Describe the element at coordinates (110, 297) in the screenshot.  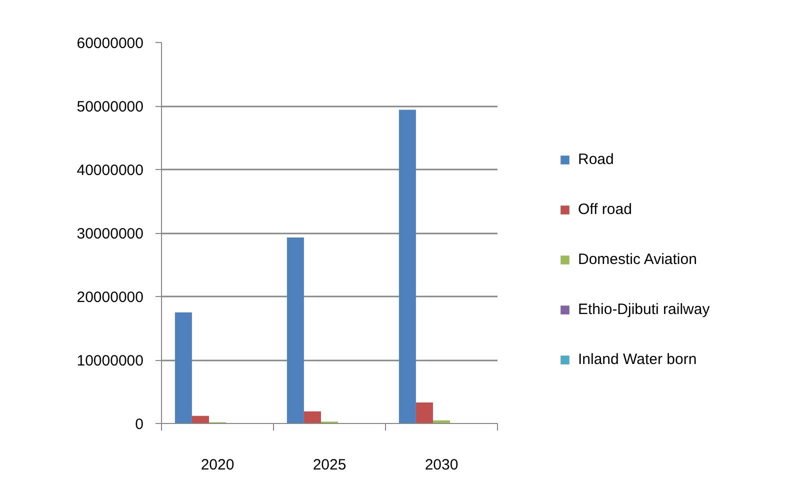
I see `y-tick-label: 20000000` at that location.